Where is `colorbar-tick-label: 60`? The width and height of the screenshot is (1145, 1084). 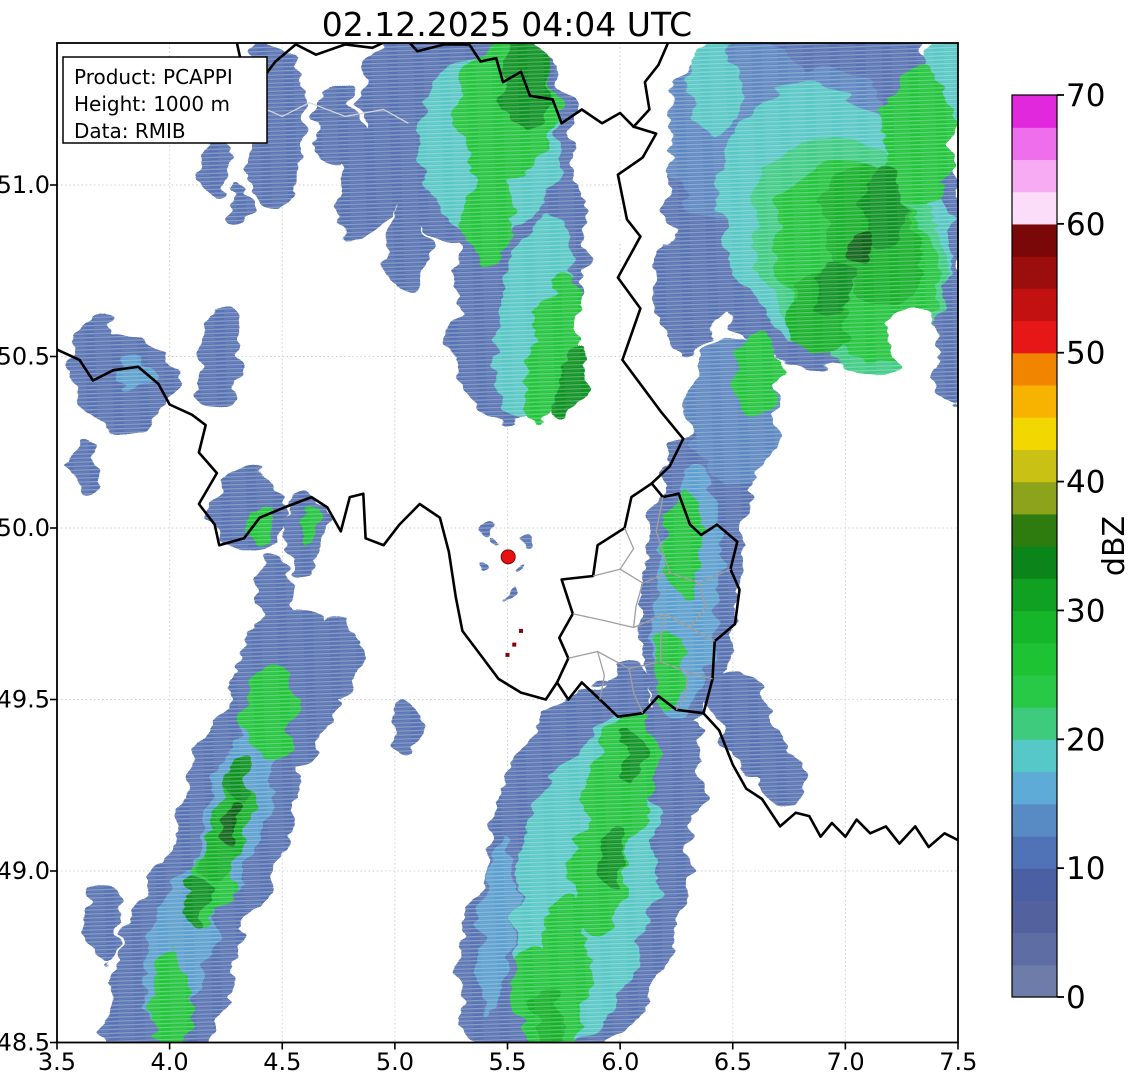
colorbar-tick-label: 60 is located at coordinates (1085, 225).